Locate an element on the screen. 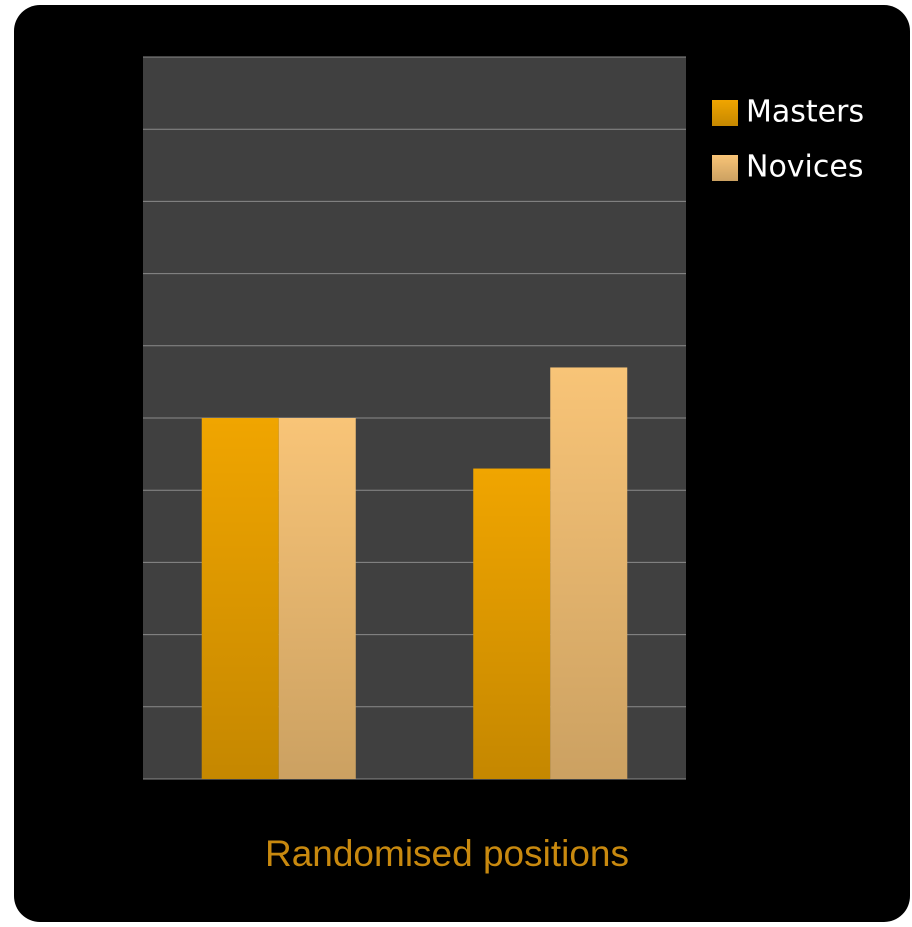 The image size is (912, 927). legend-label: Novices is located at coordinates (804, 167).